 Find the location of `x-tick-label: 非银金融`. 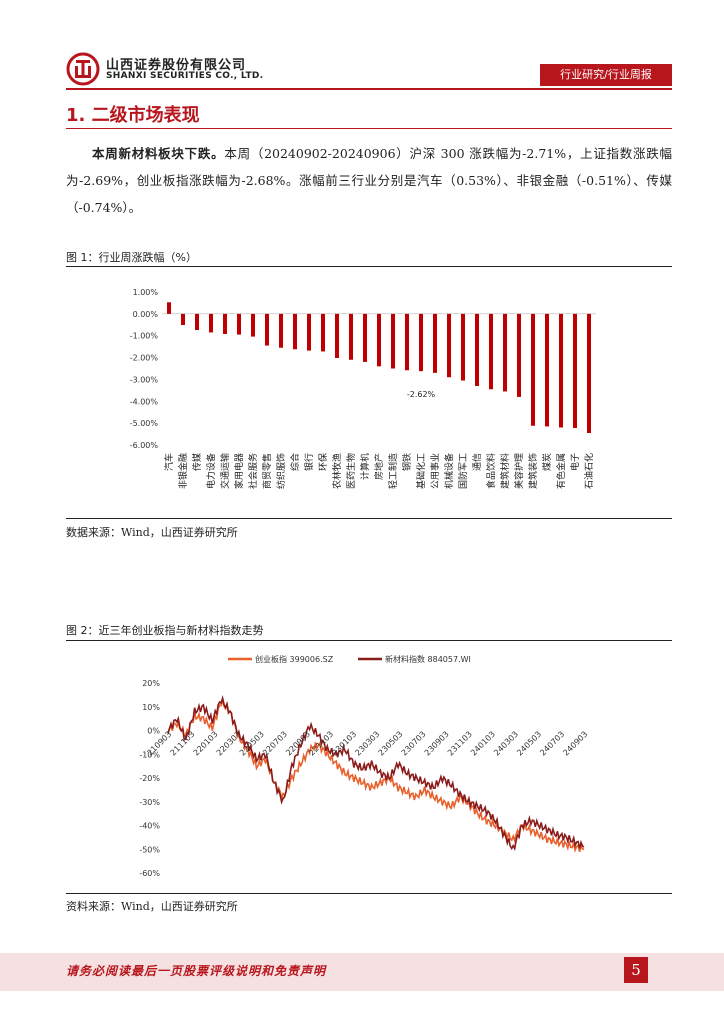

x-tick-label: 非银金融 is located at coordinates (183, 471).